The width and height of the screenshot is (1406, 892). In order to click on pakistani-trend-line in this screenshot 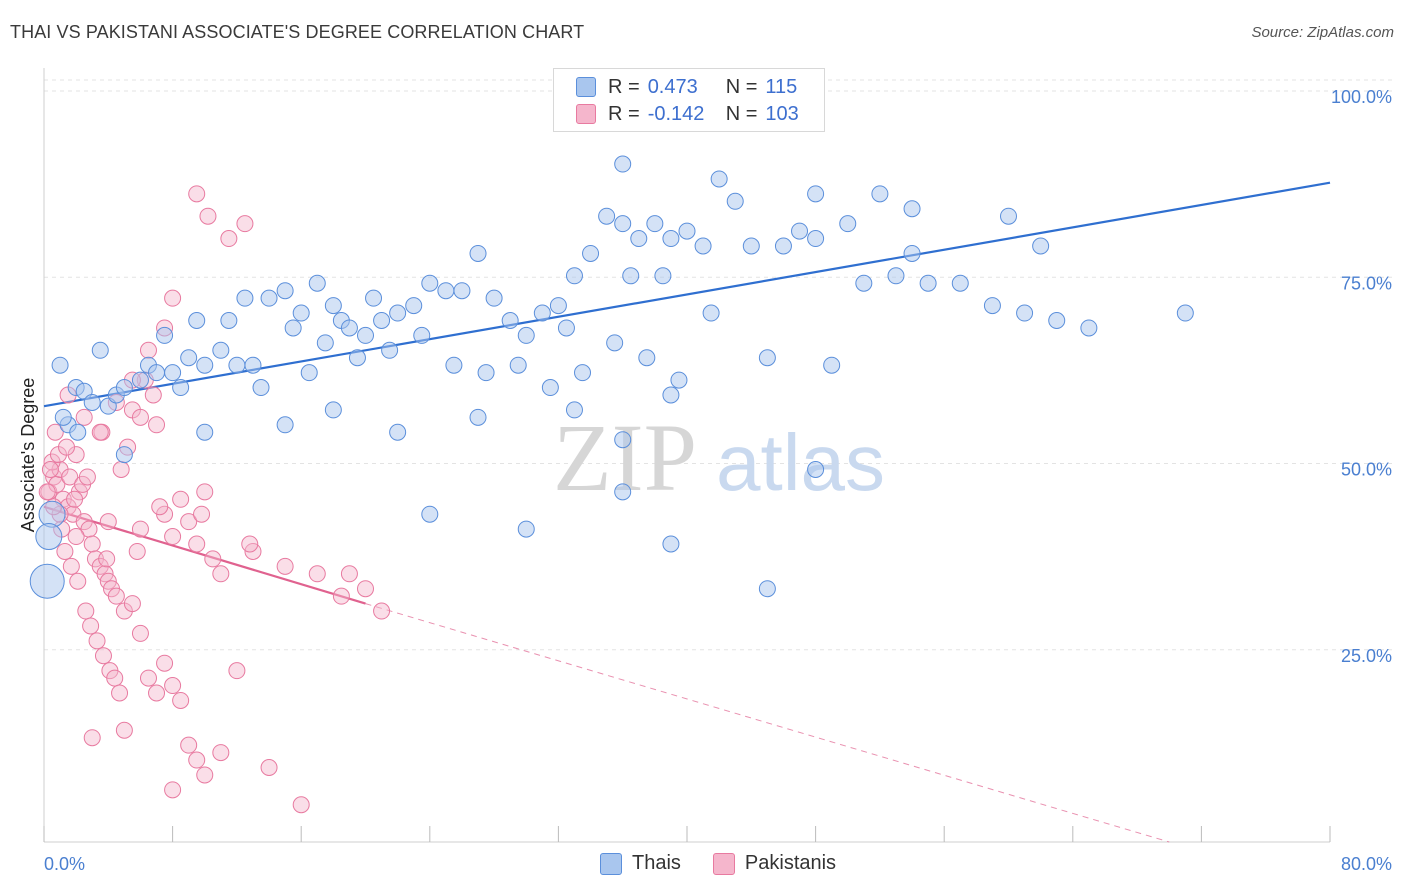, I will do `click(204, 555)`.